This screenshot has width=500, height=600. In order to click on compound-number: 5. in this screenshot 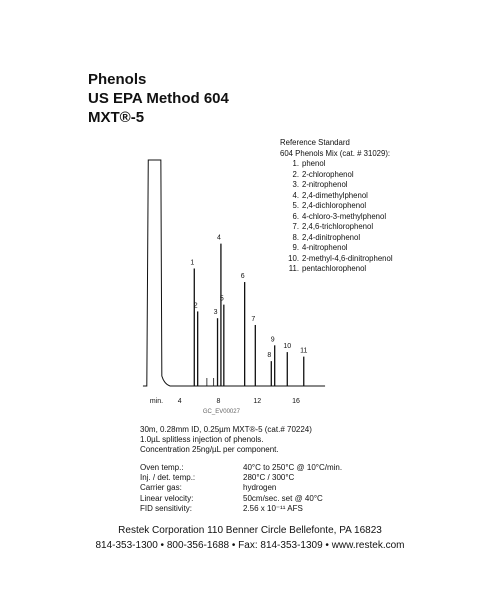, I will do `click(295, 205)`.